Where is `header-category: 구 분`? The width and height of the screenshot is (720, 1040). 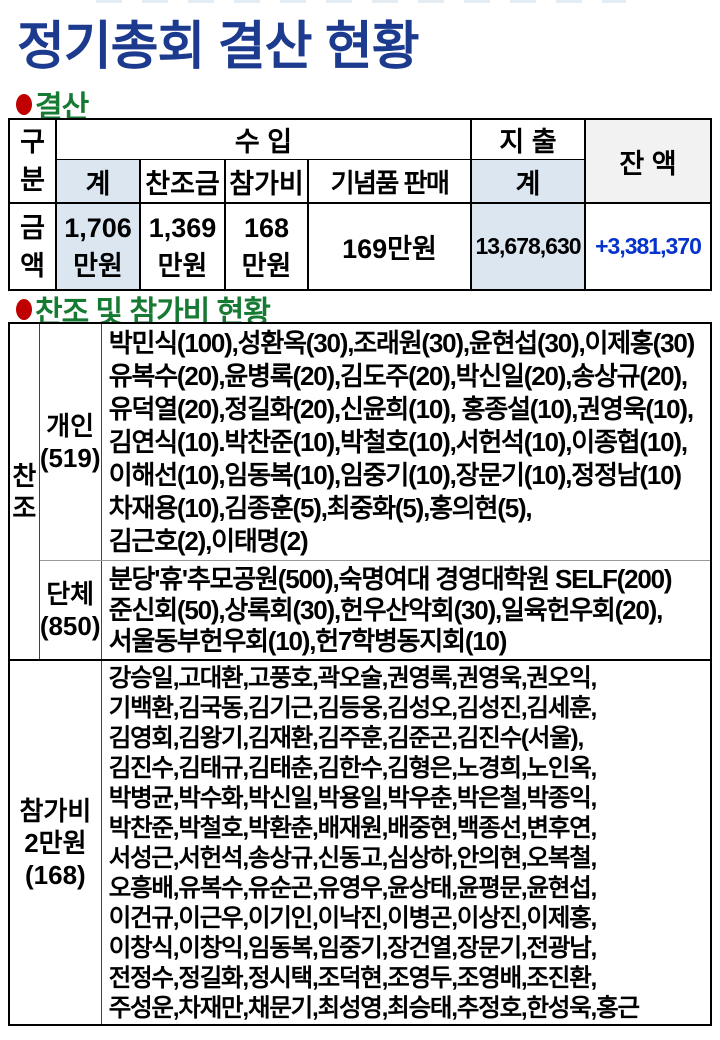
header-category: 구 분 is located at coordinates (32, 161).